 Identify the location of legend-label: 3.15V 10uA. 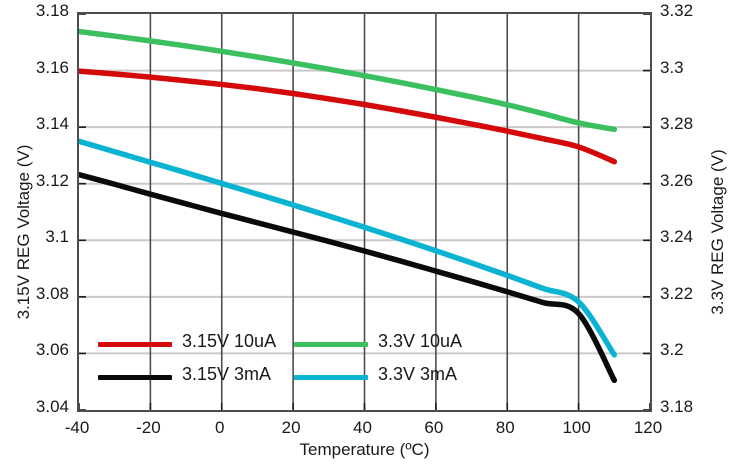
(229, 341).